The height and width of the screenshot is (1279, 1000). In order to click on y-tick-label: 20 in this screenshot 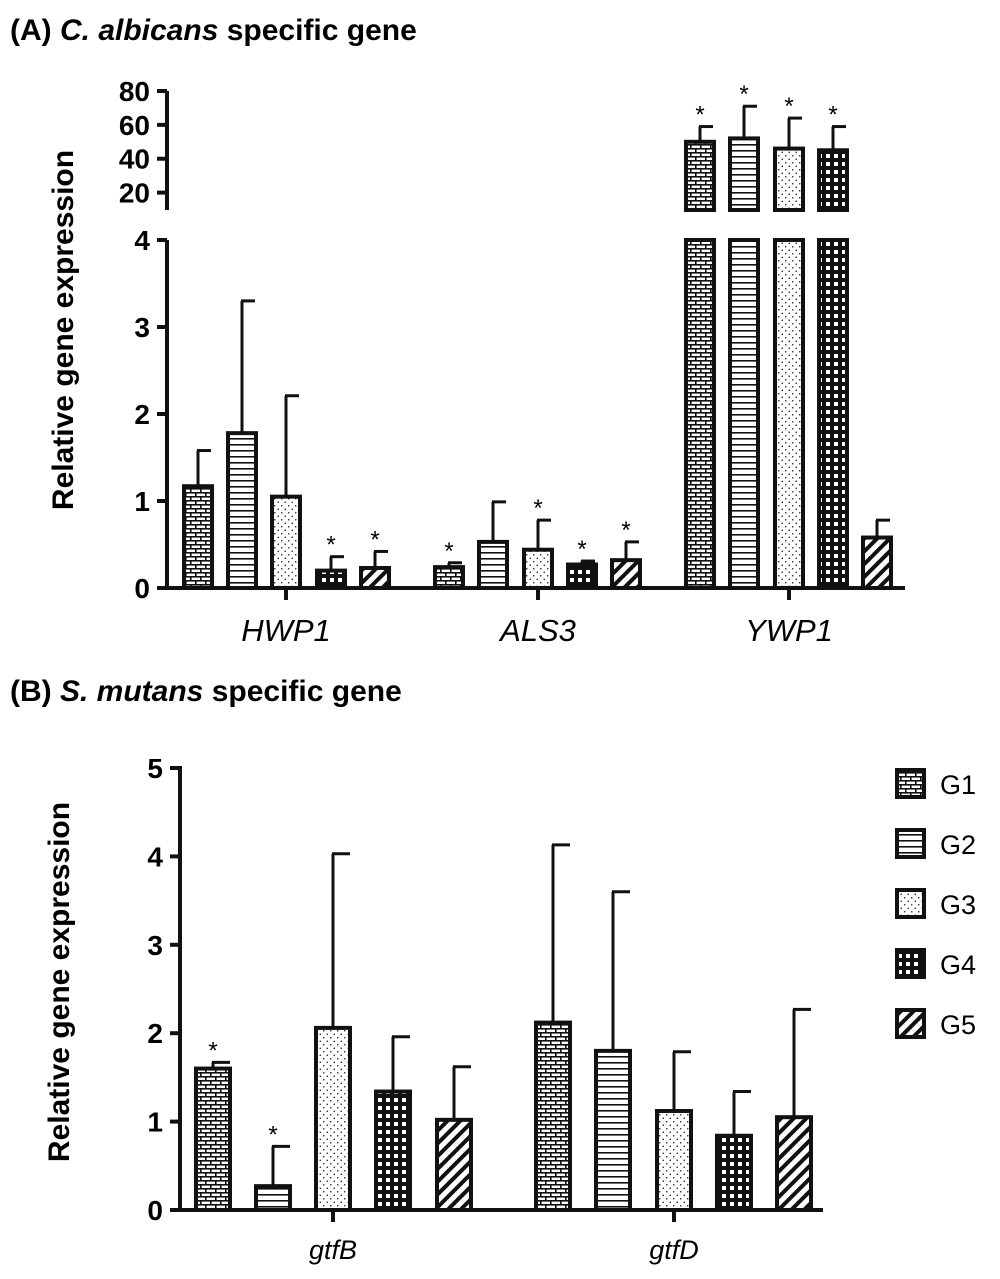, I will do `click(134, 193)`.